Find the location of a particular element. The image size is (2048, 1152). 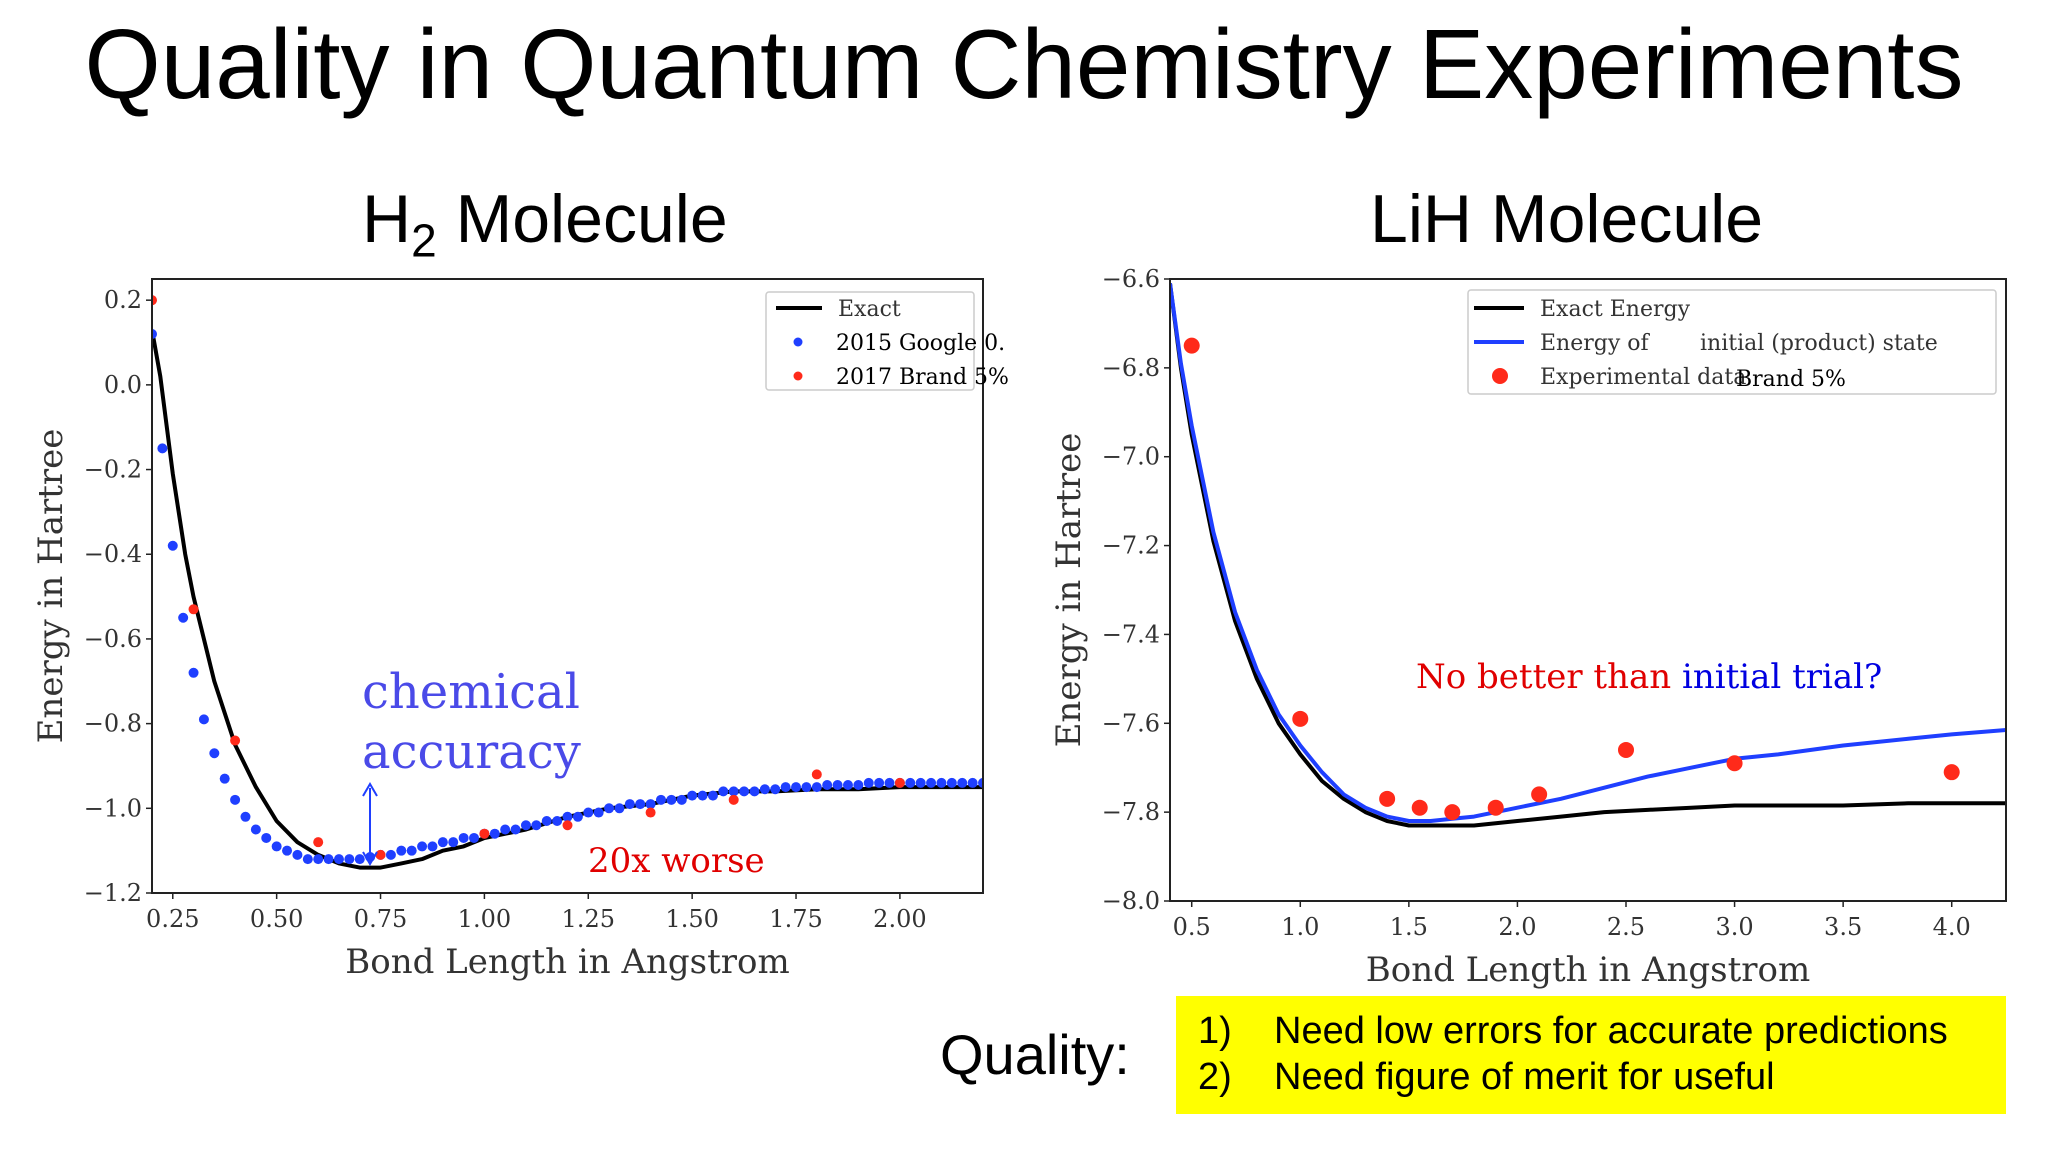

legend-frame is located at coordinates (870, 341).